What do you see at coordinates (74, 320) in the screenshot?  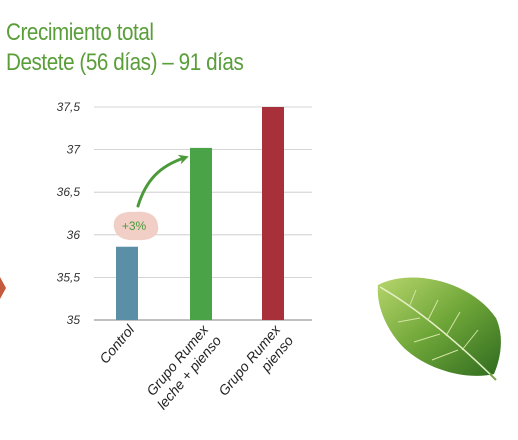 I see `y-tick-label: 35` at bounding box center [74, 320].